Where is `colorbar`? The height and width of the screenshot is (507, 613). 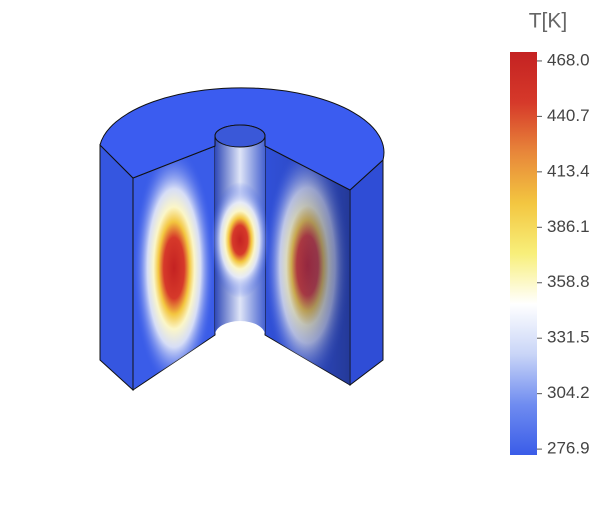 colorbar is located at coordinates (523, 253).